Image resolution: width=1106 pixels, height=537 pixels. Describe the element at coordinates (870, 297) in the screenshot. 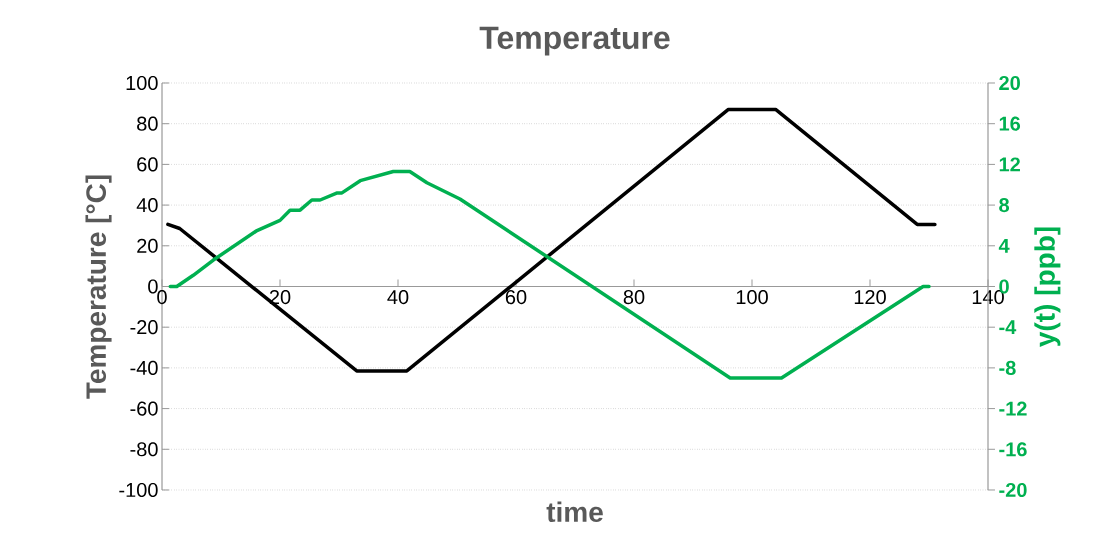

I see `x-tick-label: 120` at that location.